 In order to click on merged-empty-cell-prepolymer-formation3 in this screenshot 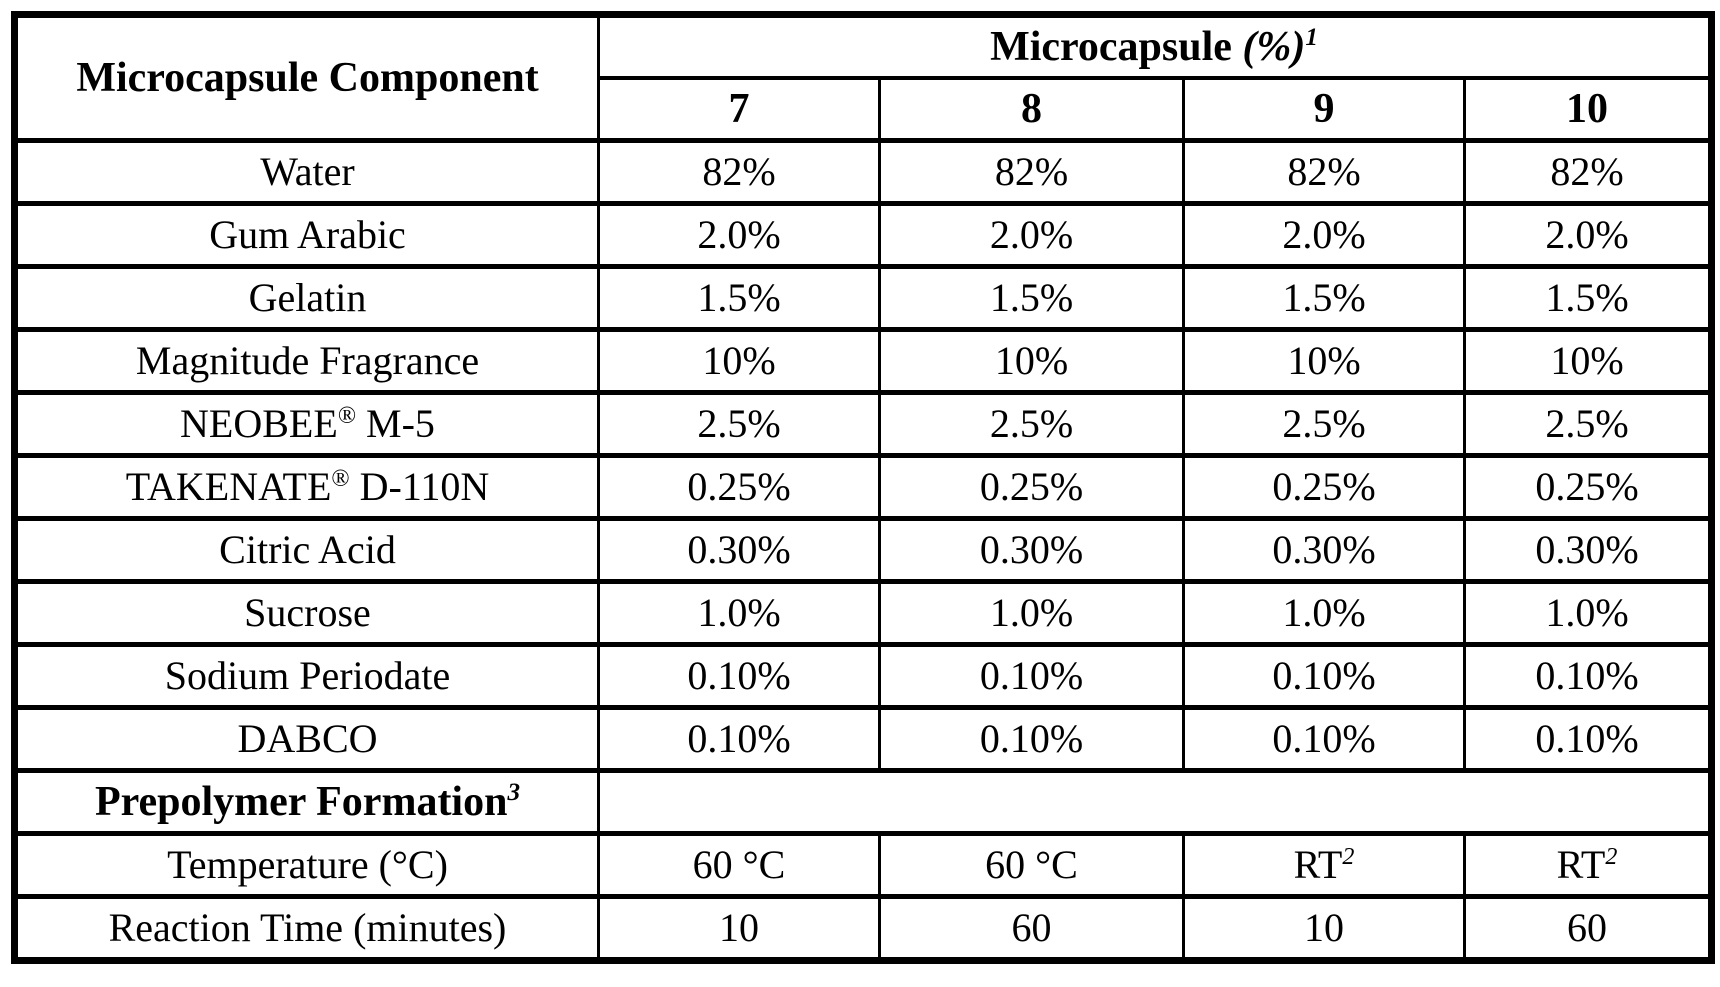, I will do `click(1155, 802)`.